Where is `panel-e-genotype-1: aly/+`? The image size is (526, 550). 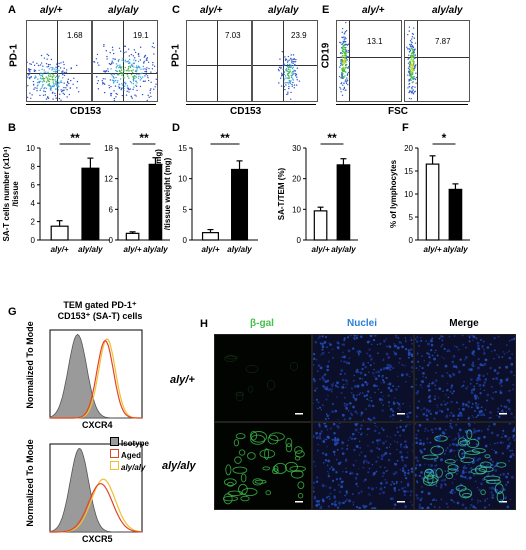 panel-e-genotype-1: aly/+ is located at coordinates (373, 10).